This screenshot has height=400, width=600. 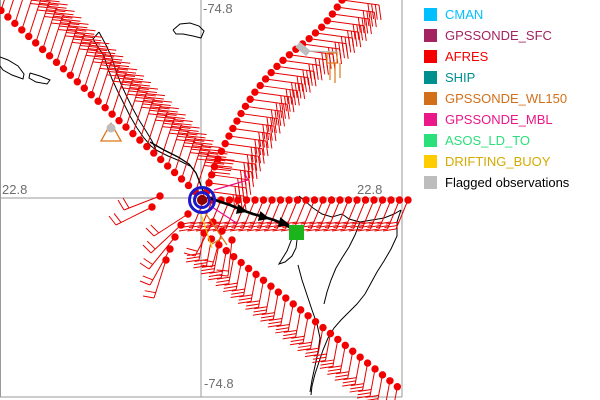 What do you see at coordinates (224, 210) in the screenshot?
I see `colored-obs-barbs` at bounding box center [224, 210].